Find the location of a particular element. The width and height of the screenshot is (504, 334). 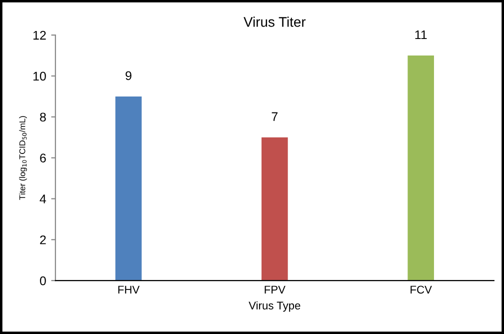

x-axis-title: Virus Type is located at coordinates (274, 306).